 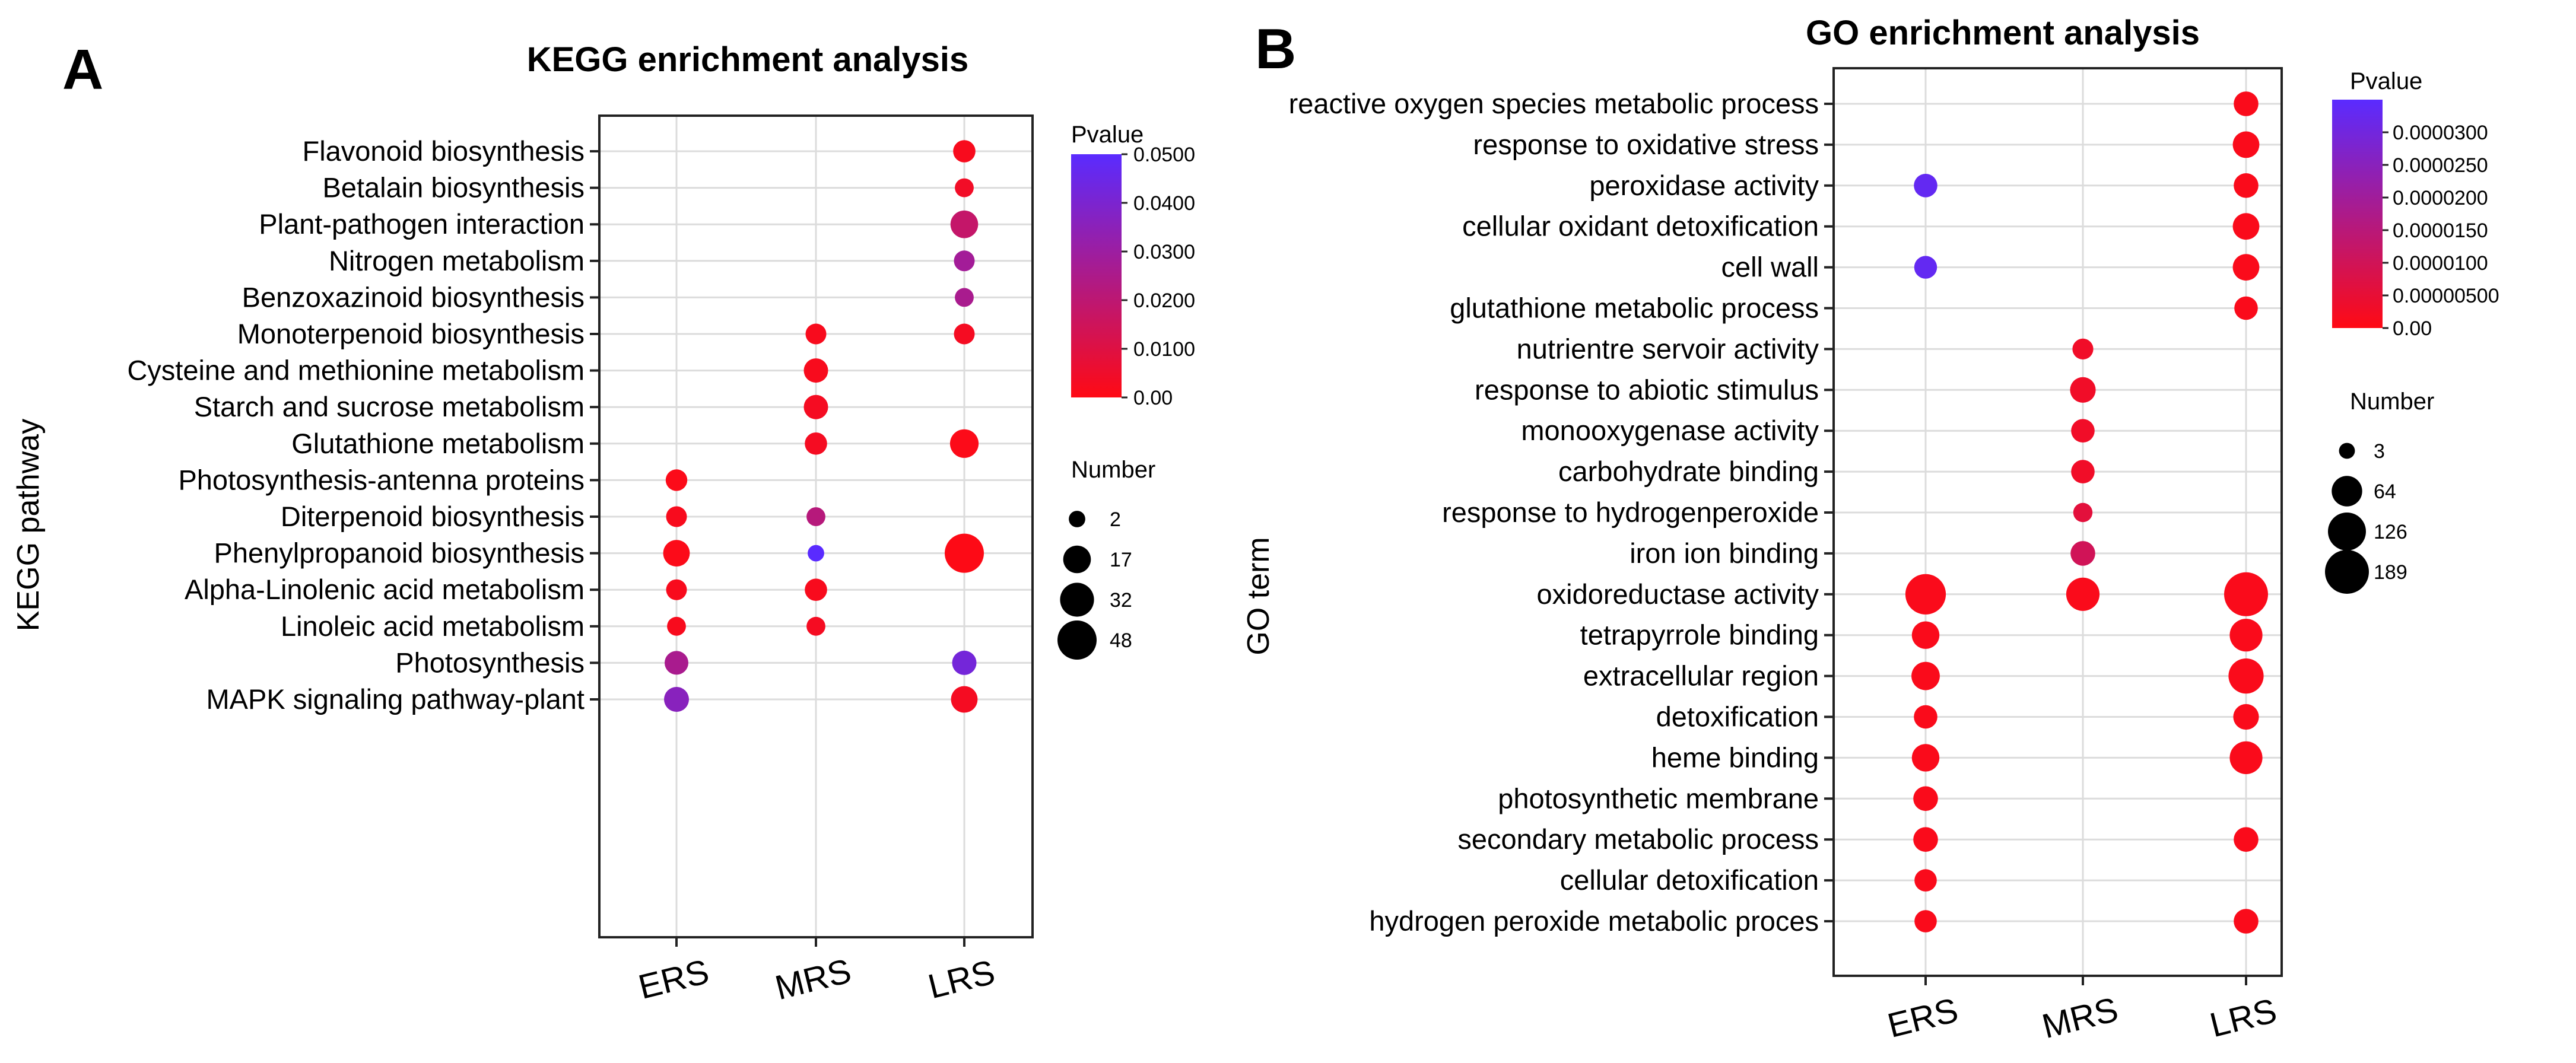 What do you see at coordinates (2246, 636) in the screenshot?
I see `point-tetrapyrrole-binding-lrs` at bounding box center [2246, 636].